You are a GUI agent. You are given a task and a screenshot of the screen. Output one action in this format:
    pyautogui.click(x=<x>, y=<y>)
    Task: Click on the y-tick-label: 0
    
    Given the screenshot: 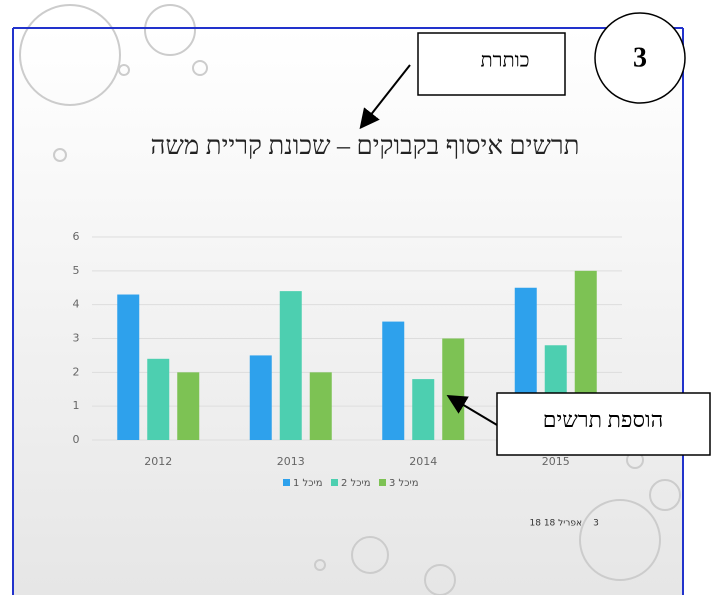 What is the action you would take?
    pyautogui.click(x=76, y=439)
    